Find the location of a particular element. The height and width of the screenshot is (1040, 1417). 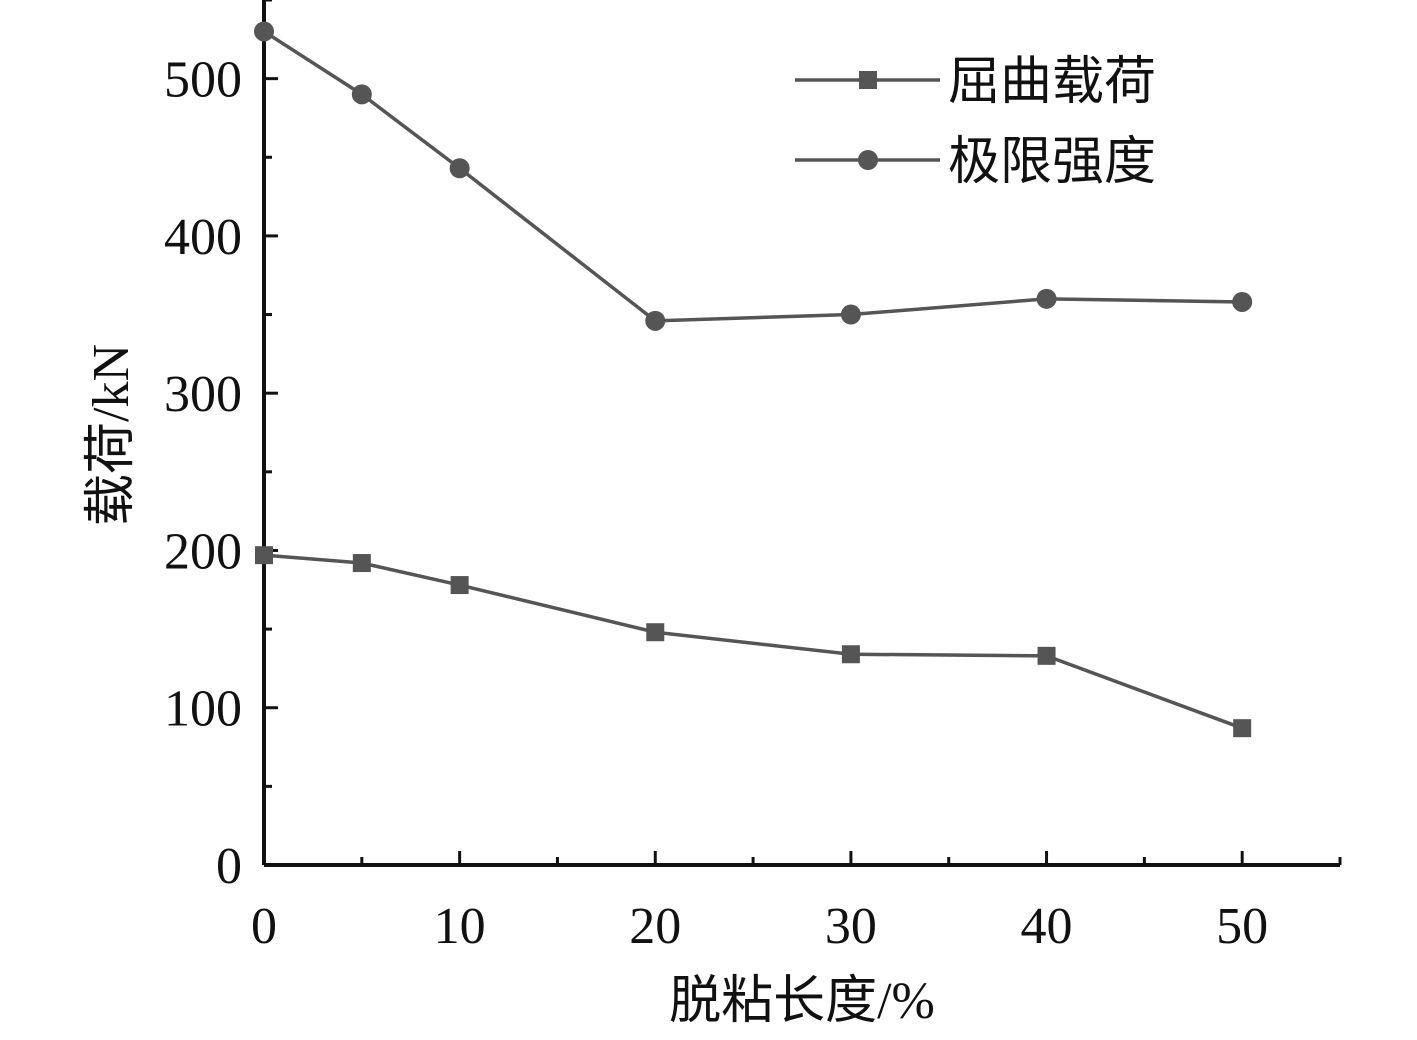

y-tick-label: 0 is located at coordinates (229, 866).